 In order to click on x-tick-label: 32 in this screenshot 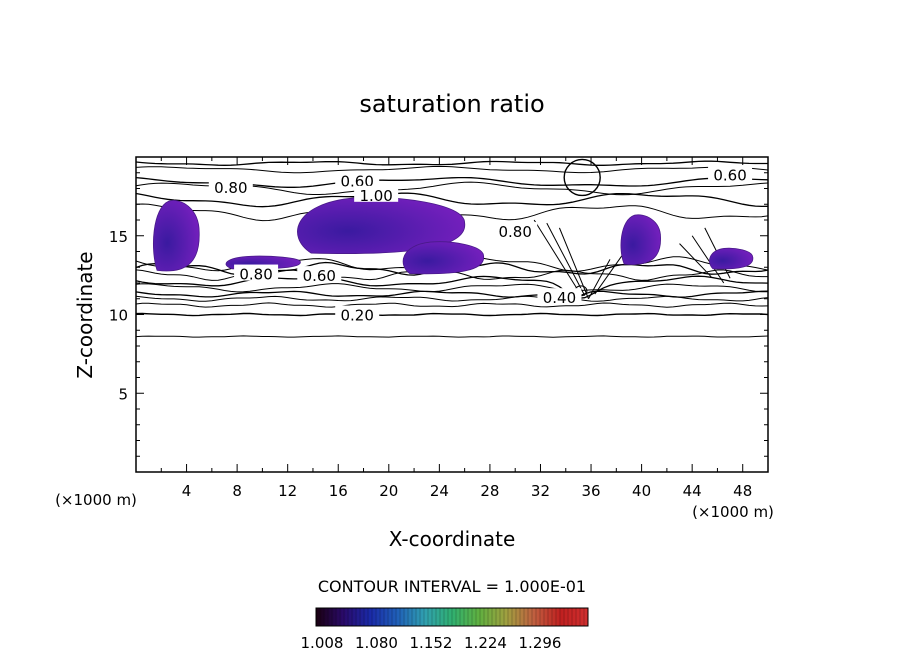, I will do `click(540, 491)`.